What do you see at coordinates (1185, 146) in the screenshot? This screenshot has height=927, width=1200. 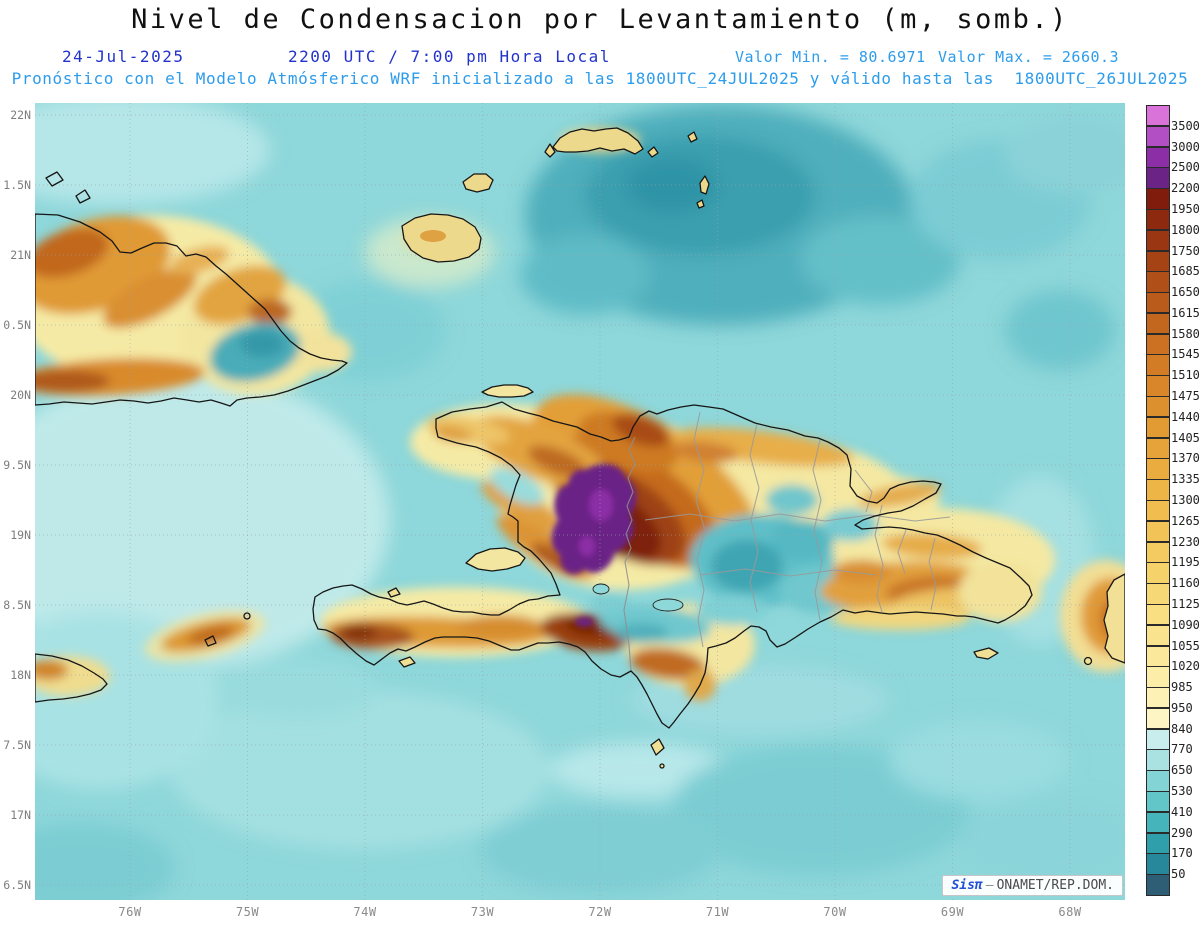 I see `colorbar-level-label: 3000` at bounding box center [1185, 146].